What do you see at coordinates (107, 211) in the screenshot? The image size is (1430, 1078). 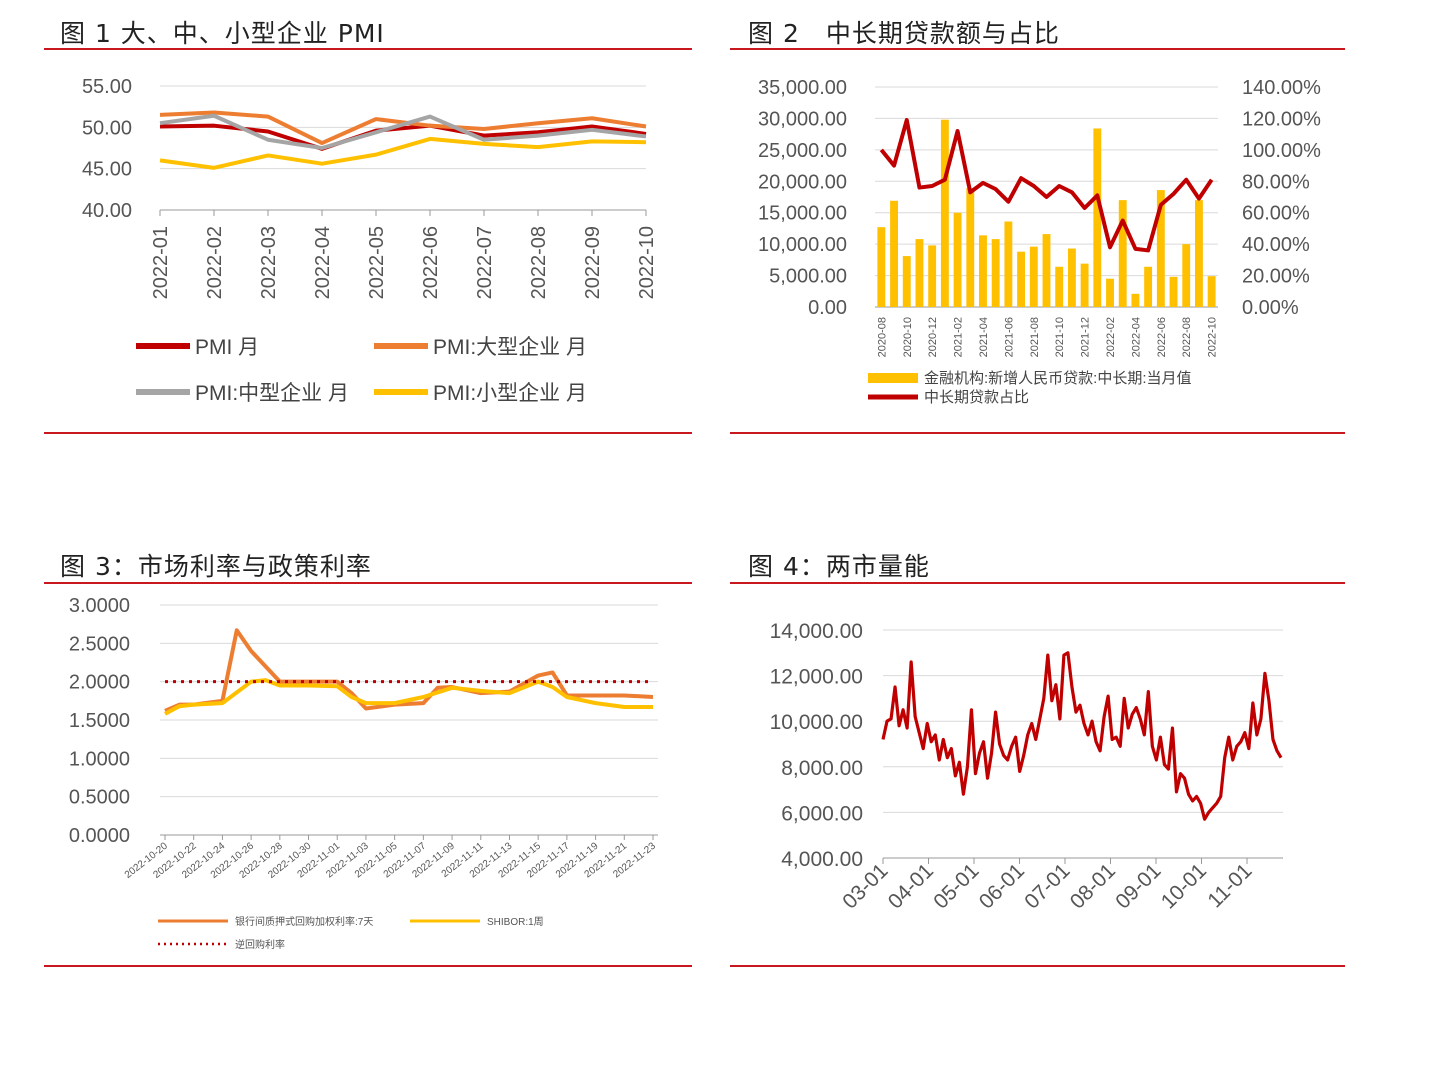 I see `y-tick-label: 40.00` at bounding box center [107, 211].